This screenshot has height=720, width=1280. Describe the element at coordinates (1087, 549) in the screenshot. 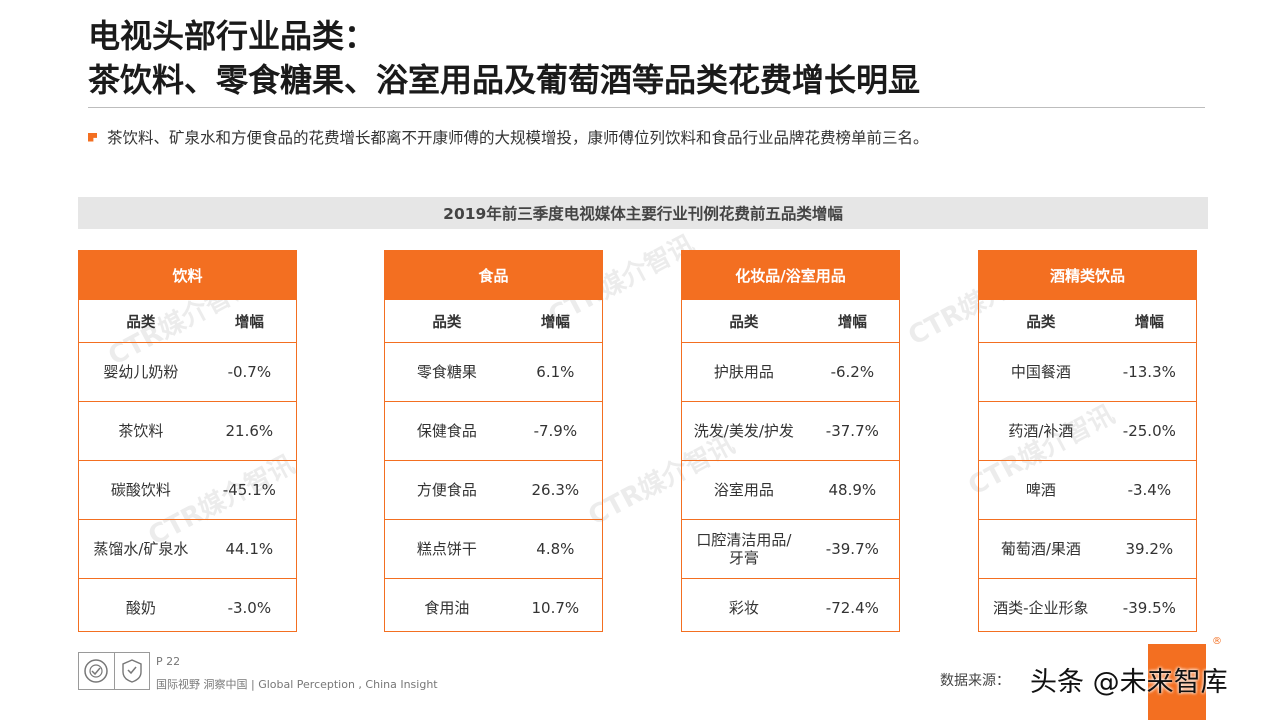

I see `table-row: 葡萄酒/果酒 39.2%` at that location.